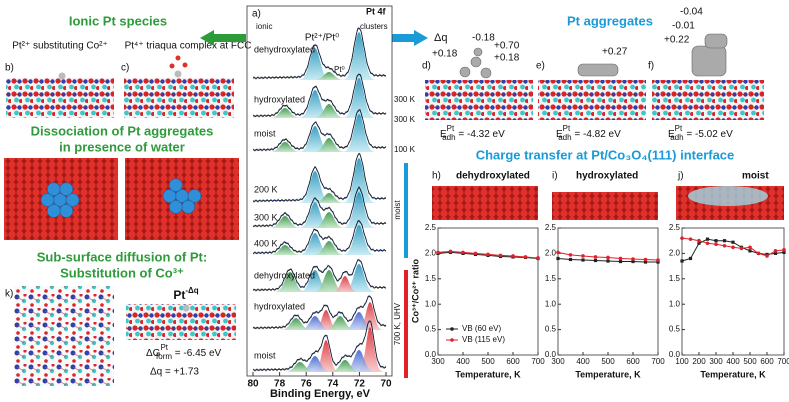 This screenshot has height=402, width=789. Describe the element at coordinates (415, 291) in the screenshot. I see `y-axis-label: Co³⁺/Co²⁺ ratio` at that location.